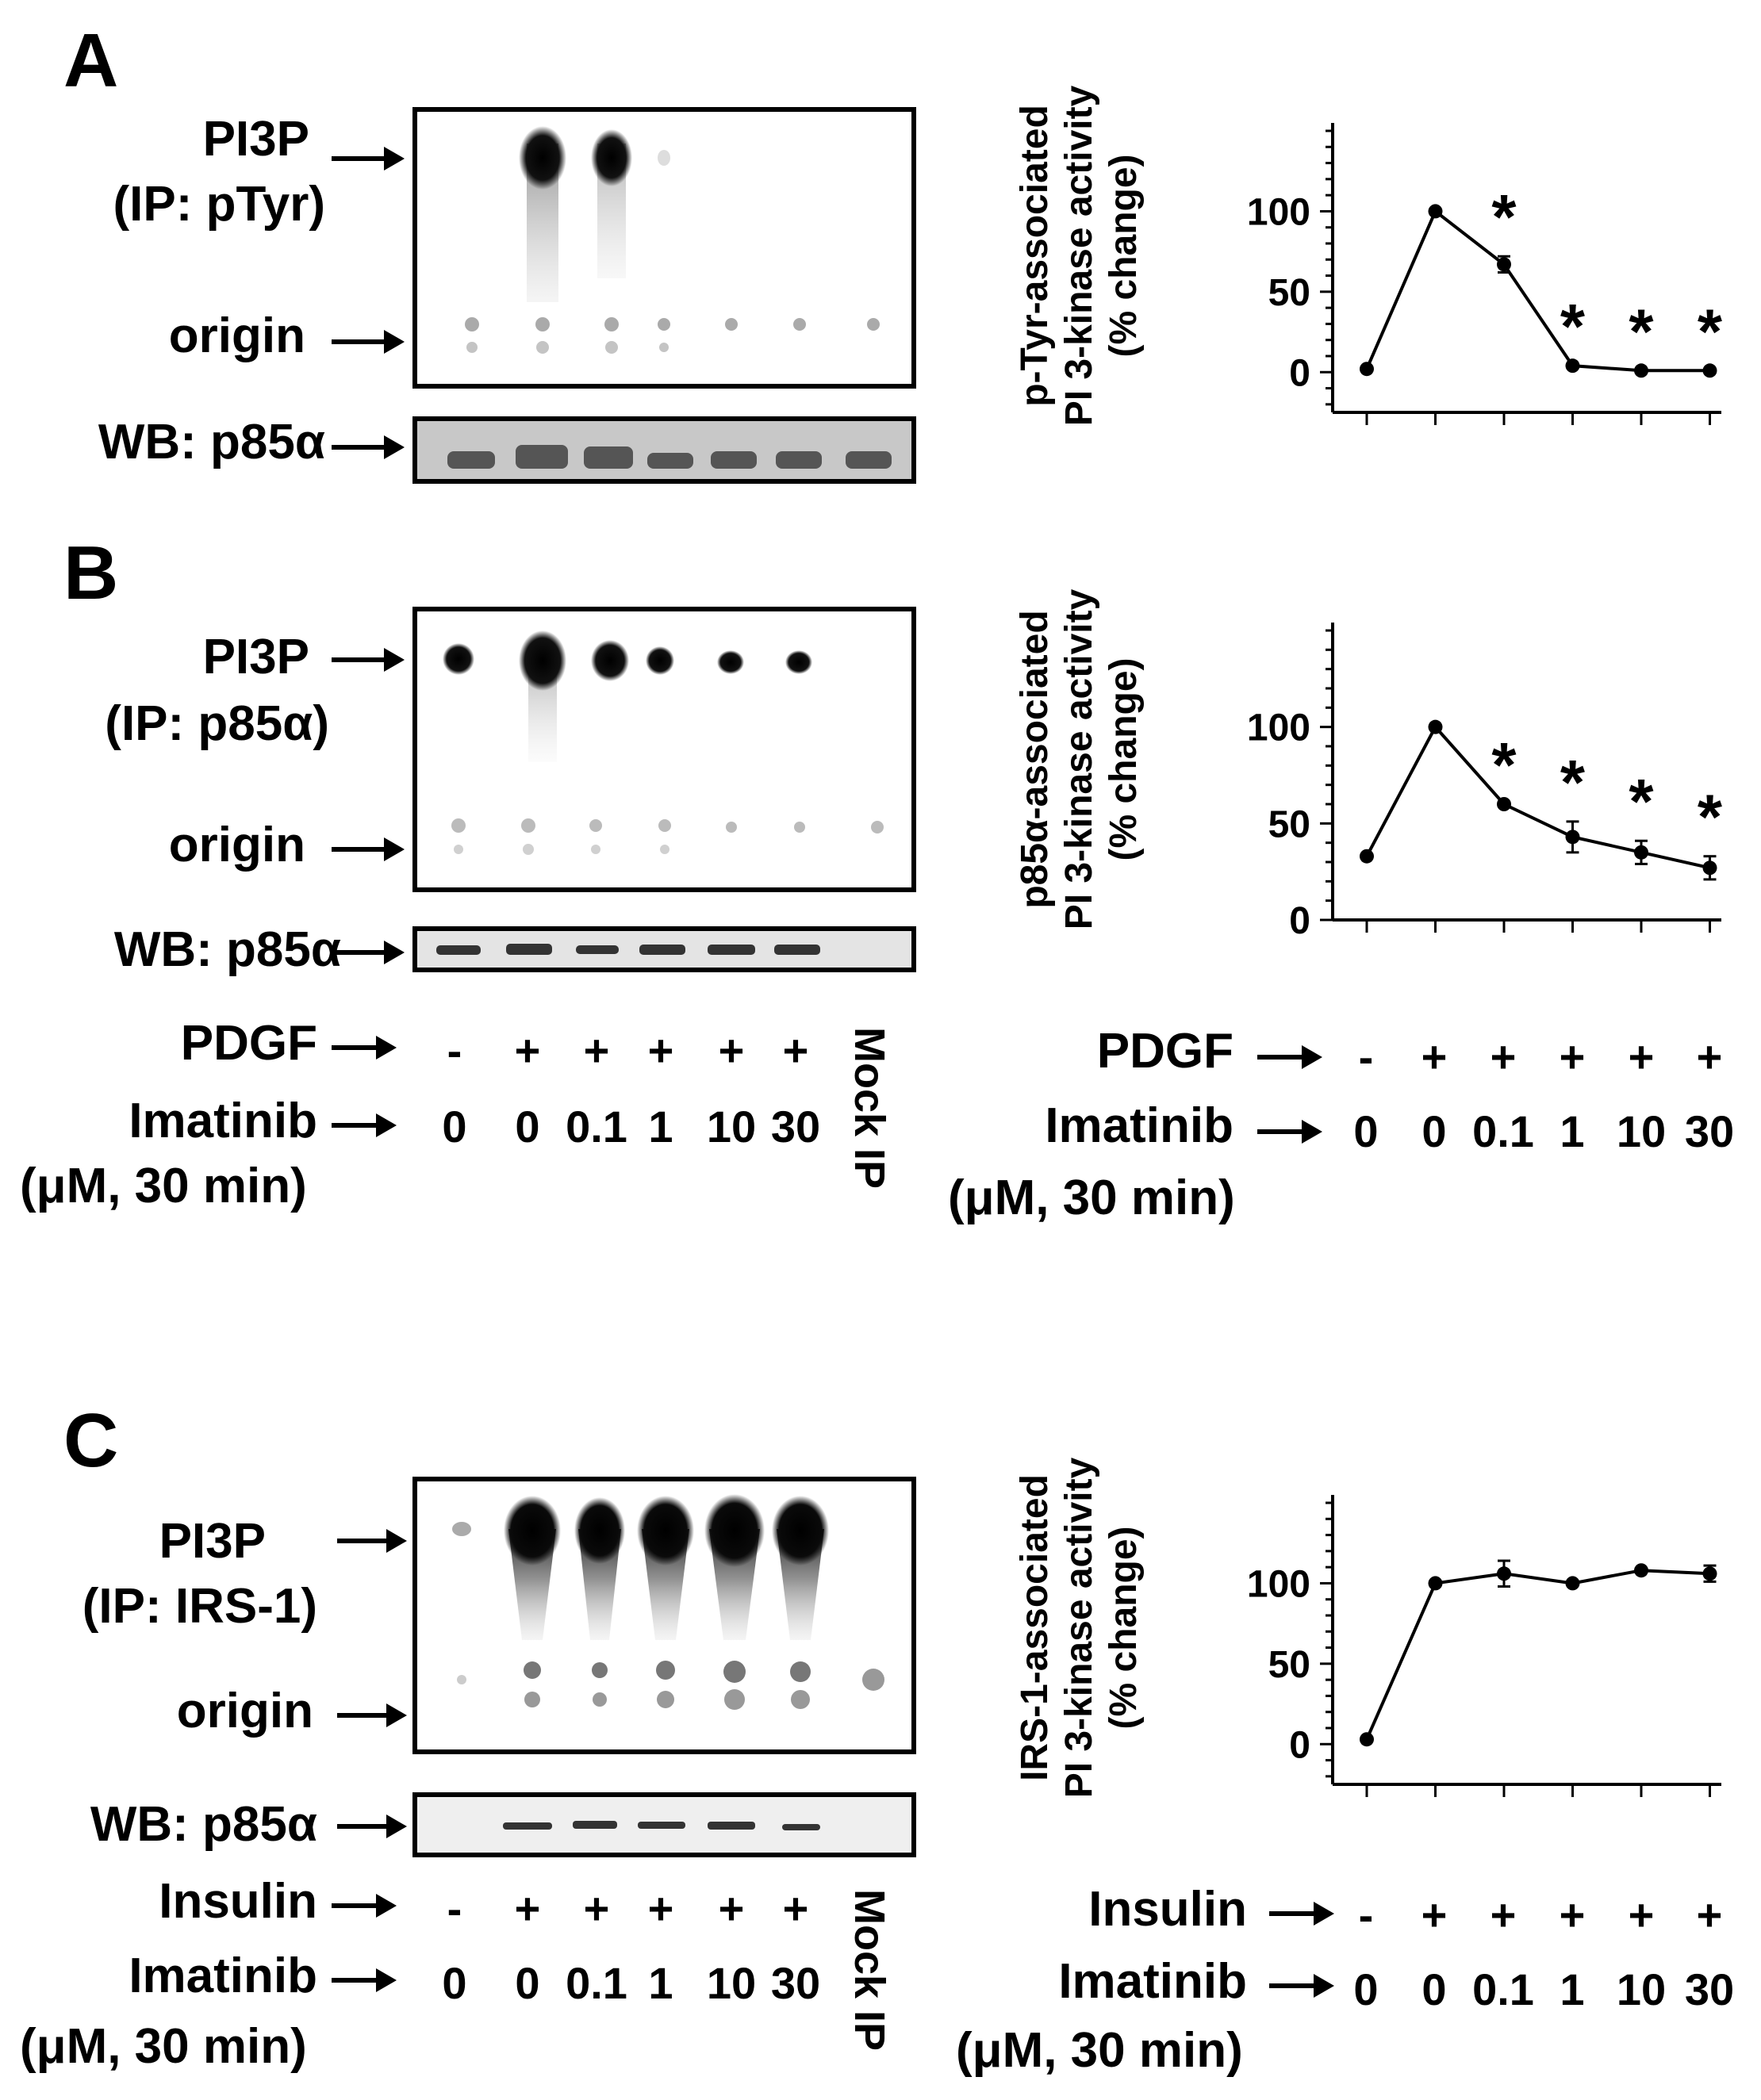 The width and height of the screenshot is (1761, 2100). I want to click on wb-arrow-a, so click(368, 447).